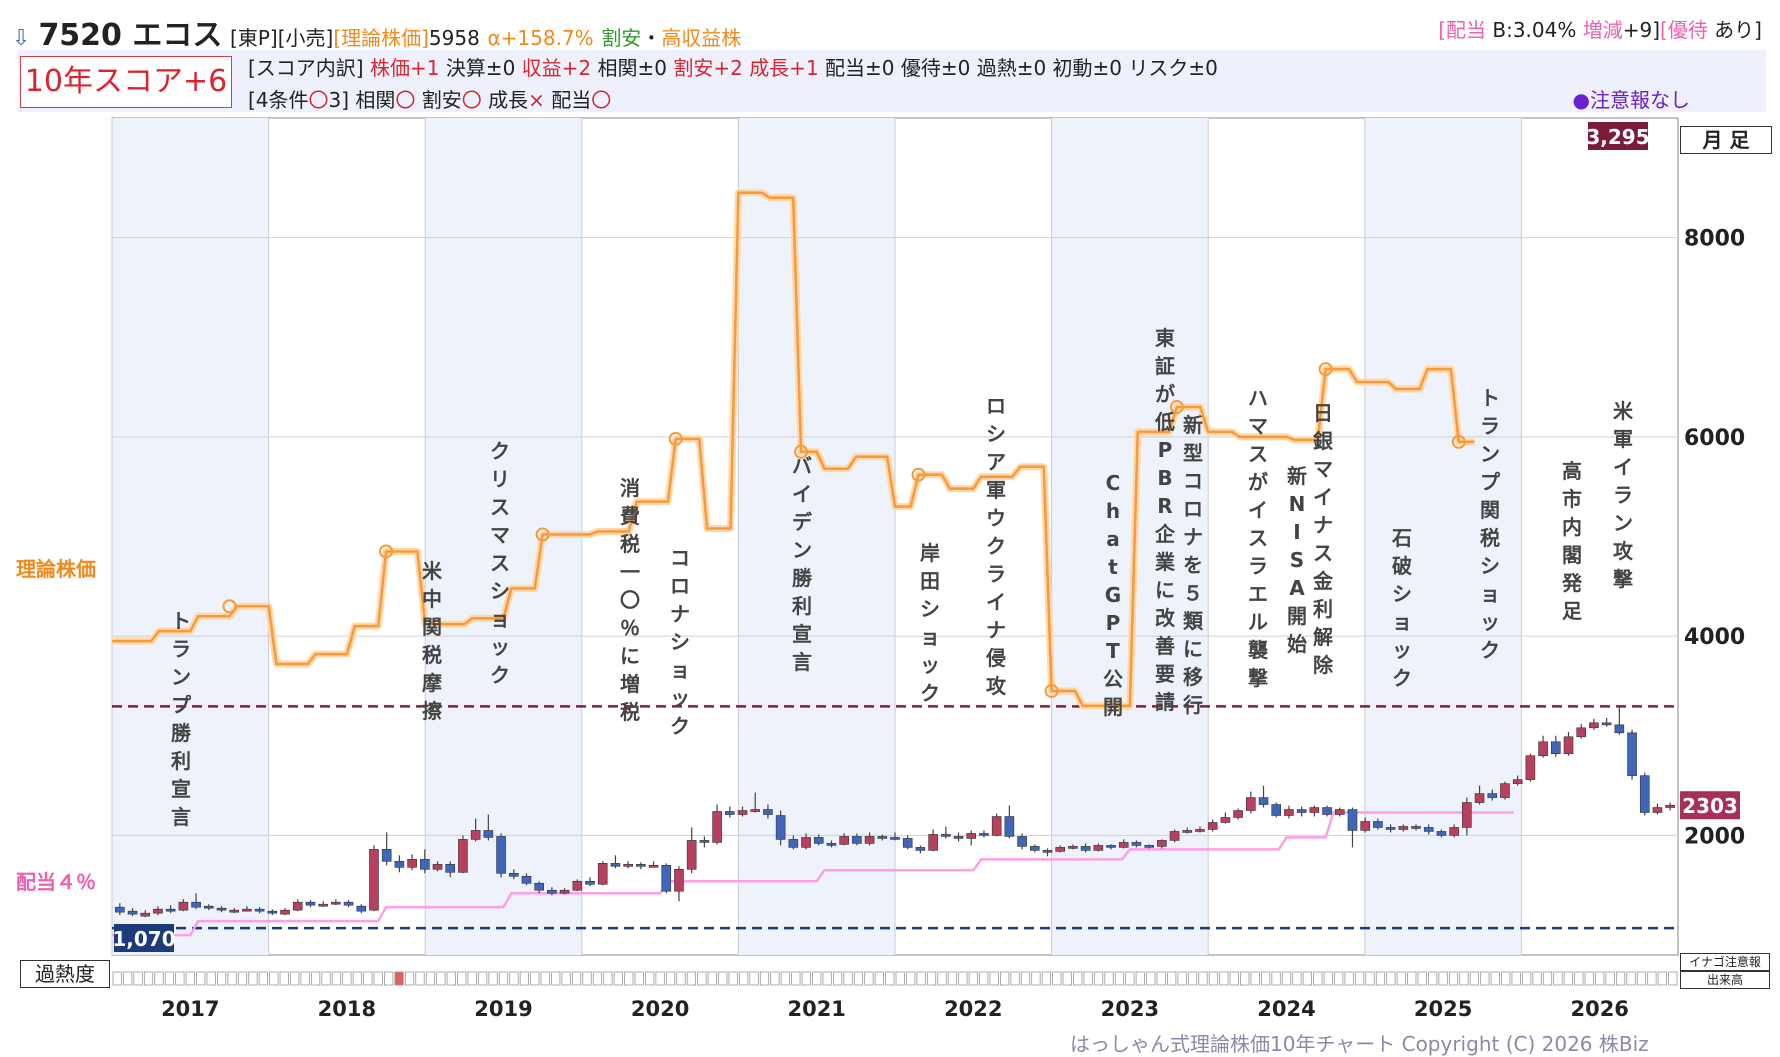  What do you see at coordinates (1193, 453) in the screenshot?
I see `event-10-char-1: 型` at bounding box center [1193, 453].